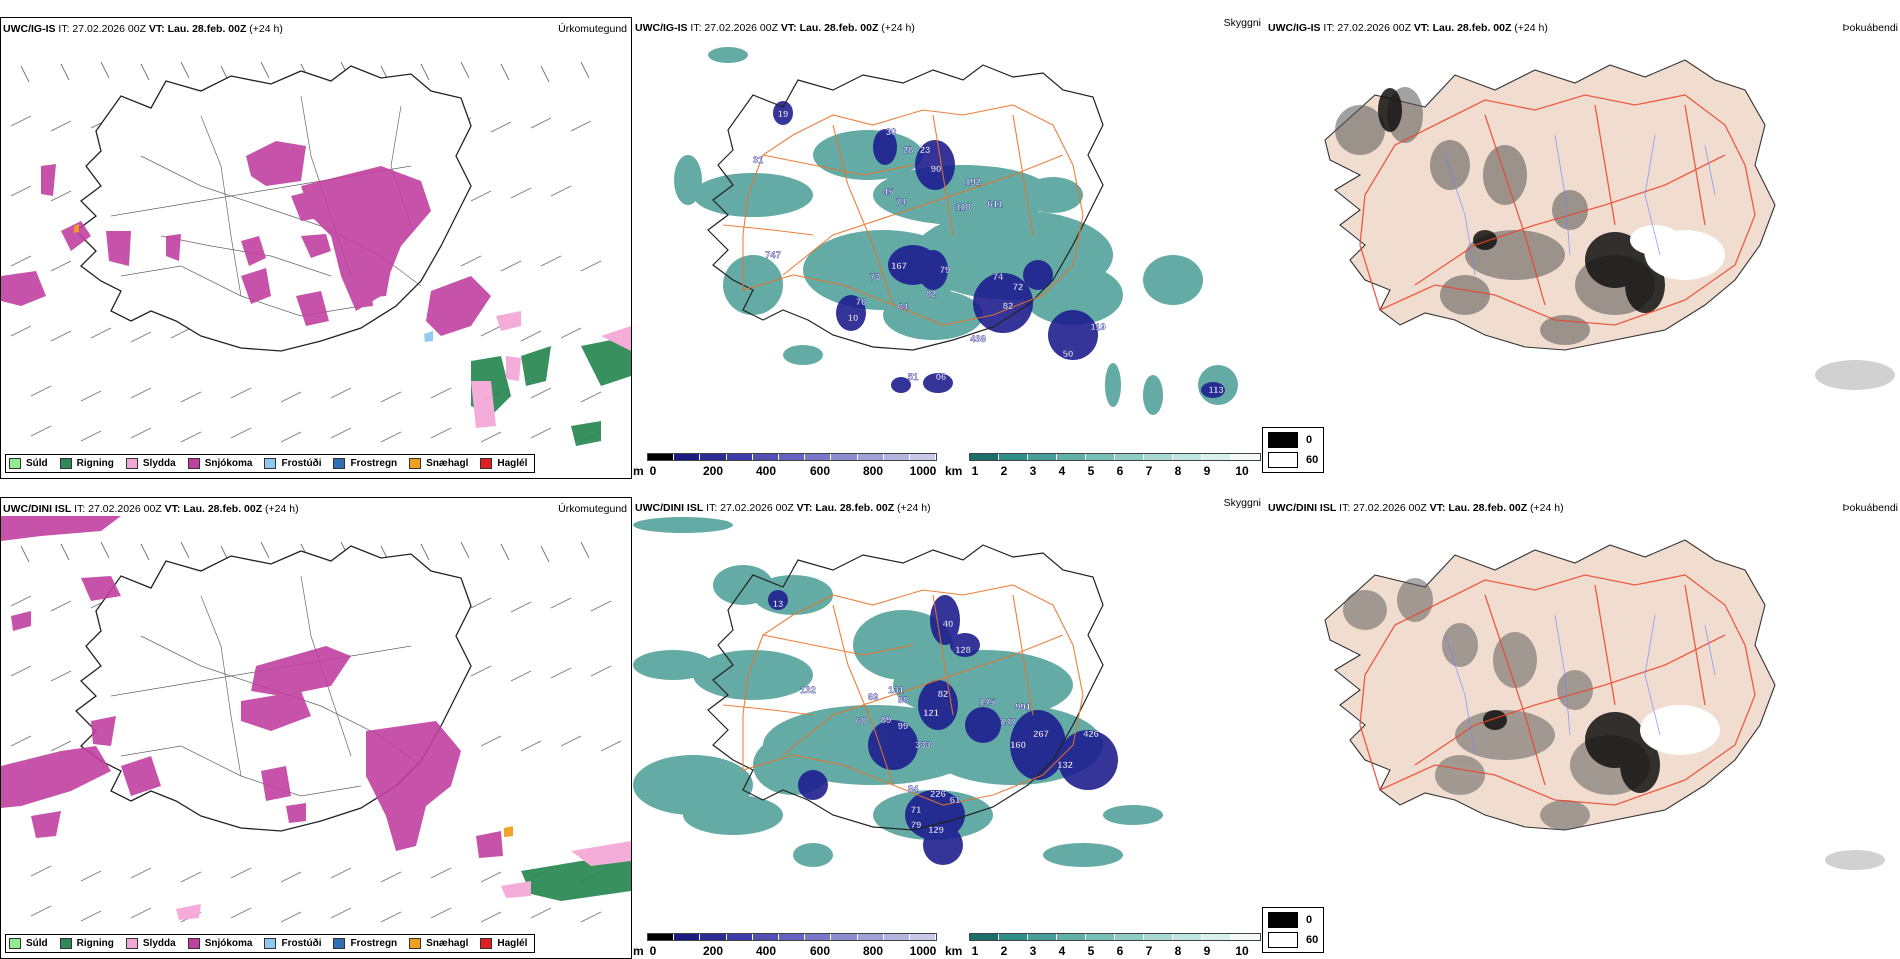 This screenshot has height=959, width=1900. Describe the element at coordinates (913, 789) in the screenshot. I see `height-label: 84` at that location.